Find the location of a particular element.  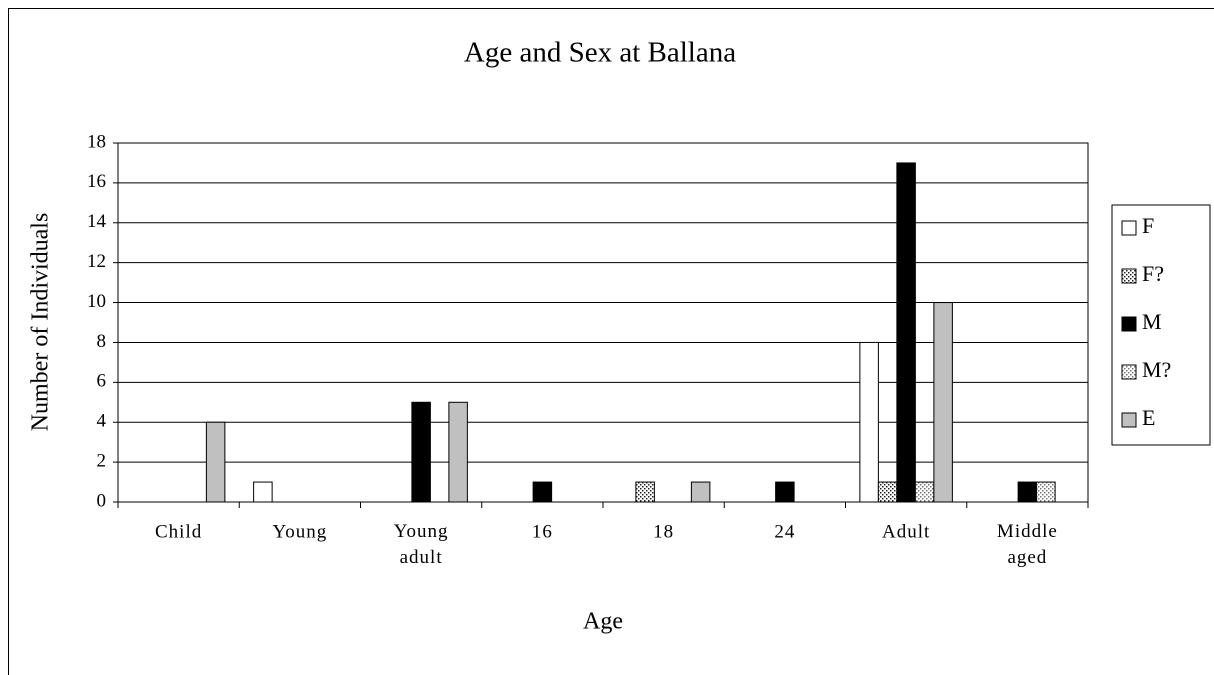

x-tick-label: 18 is located at coordinates (663, 531).